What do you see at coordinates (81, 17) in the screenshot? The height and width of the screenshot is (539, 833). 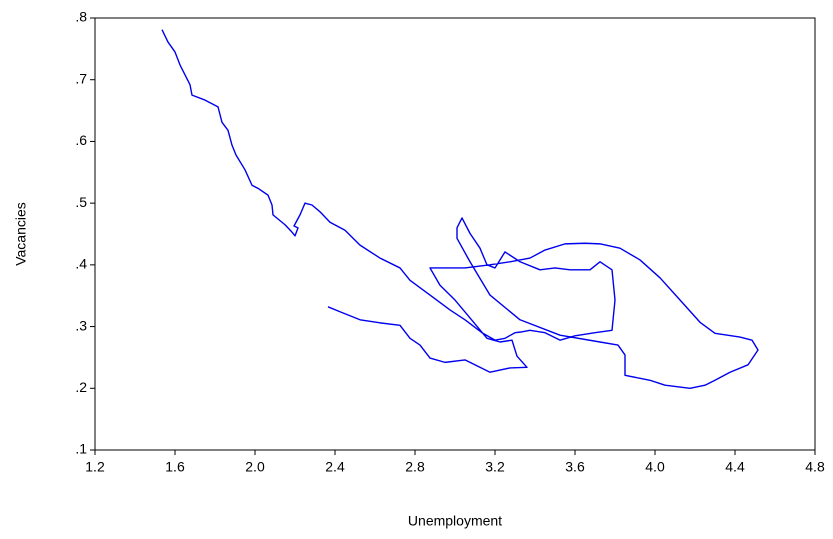 I see `y-tick-label: .8` at bounding box center [81, 17].